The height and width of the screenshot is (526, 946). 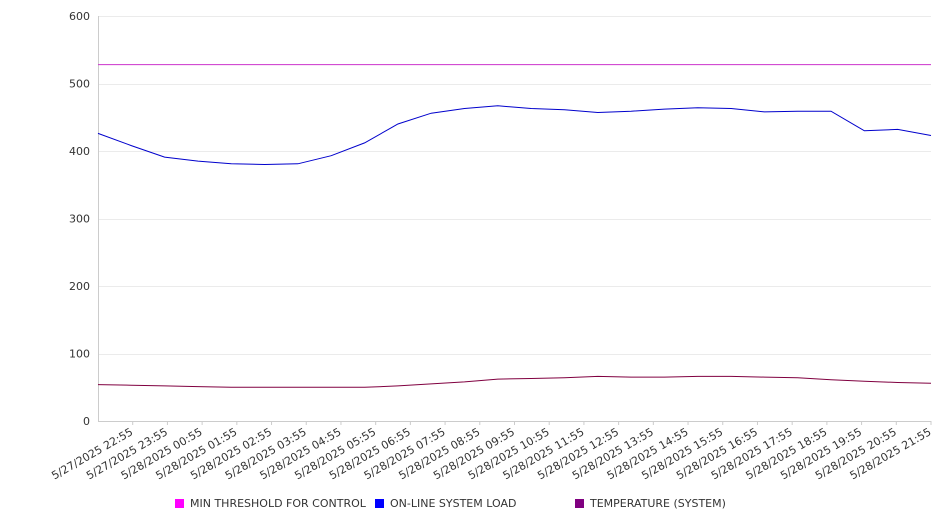 I want to click on y-tick-label: 300, so click(x=79, y=219).